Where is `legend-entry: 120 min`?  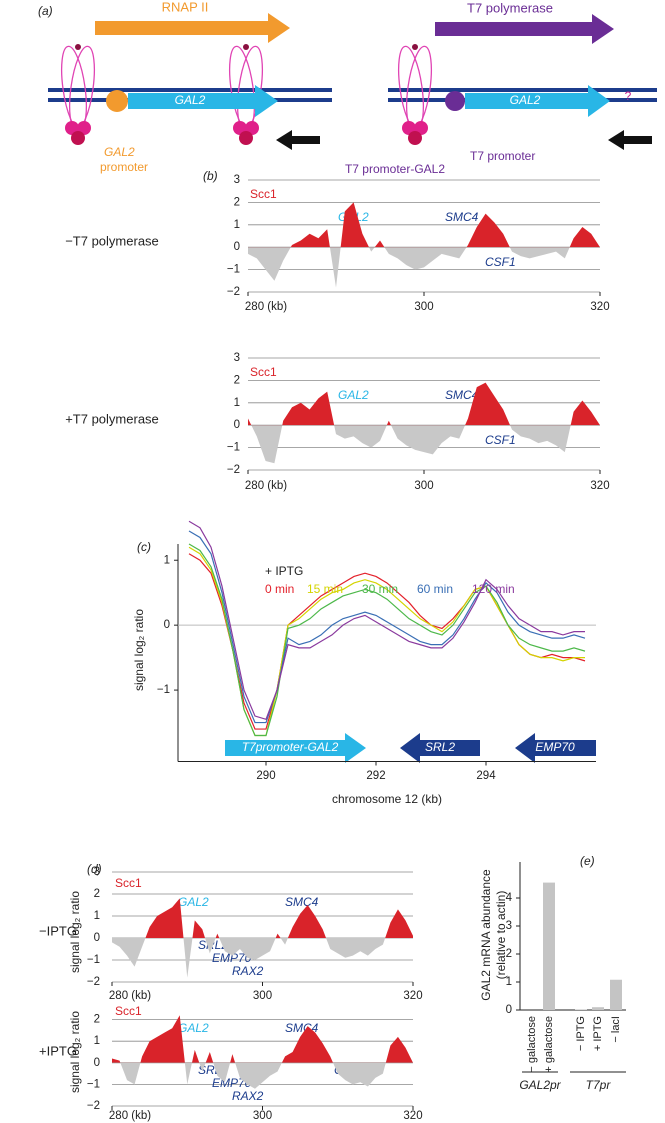
legend-entry: 120 min is located at coordinates (493, 589).